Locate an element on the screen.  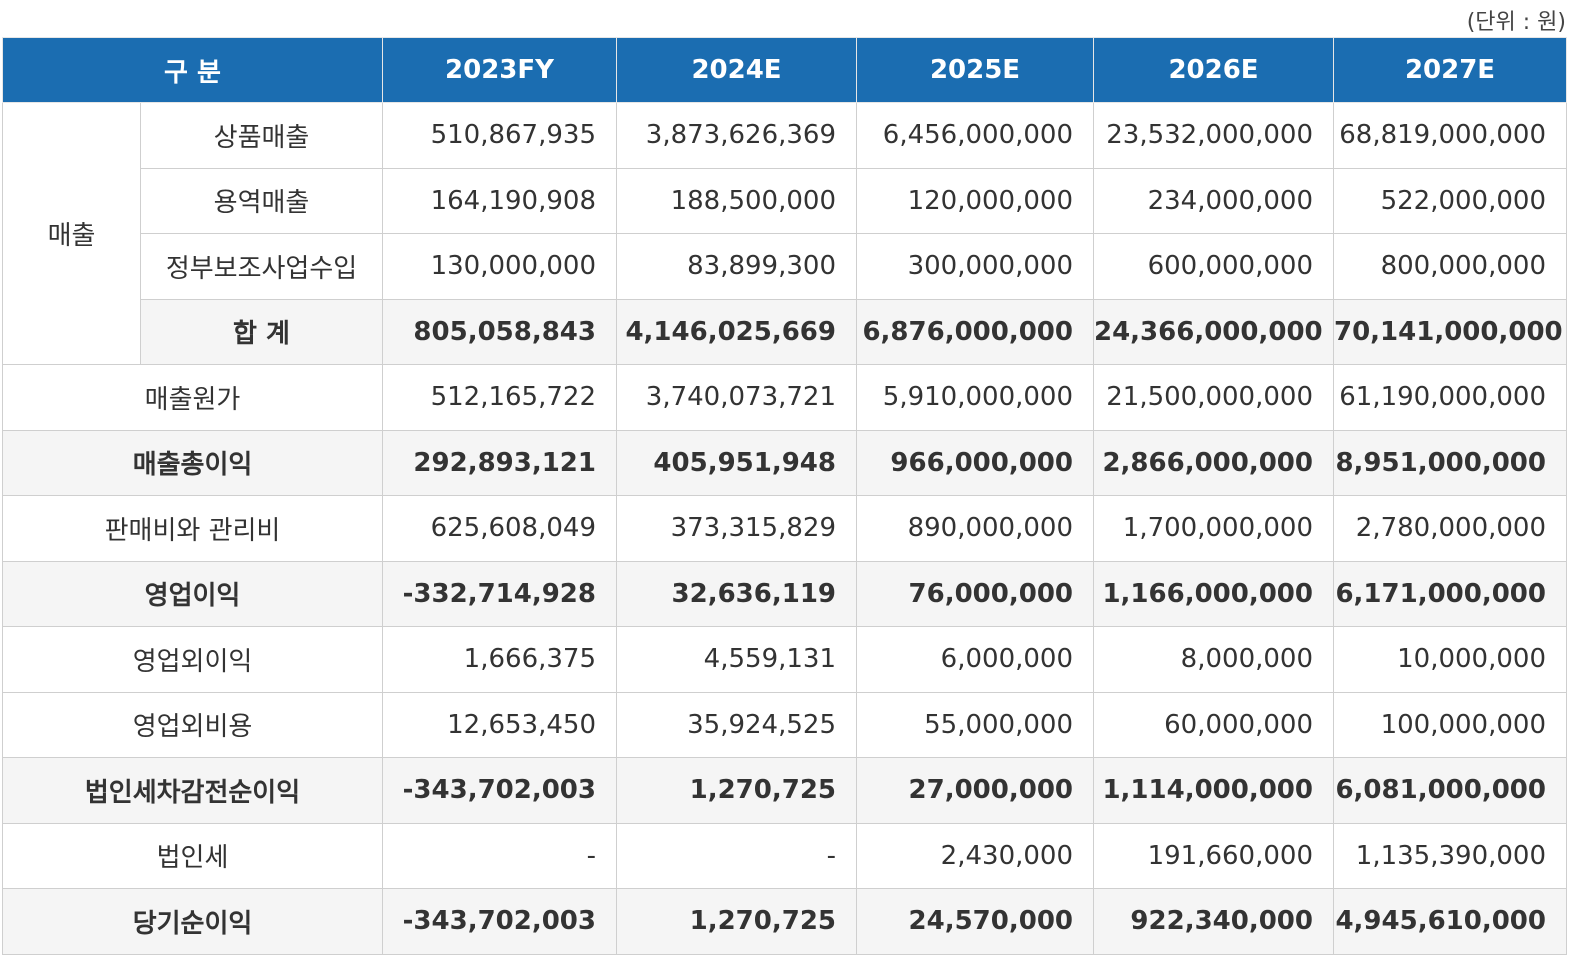
header-row: 구 분 2023FY 2024E 2025E 2026E 2027E is located at coordinates (784, 70).